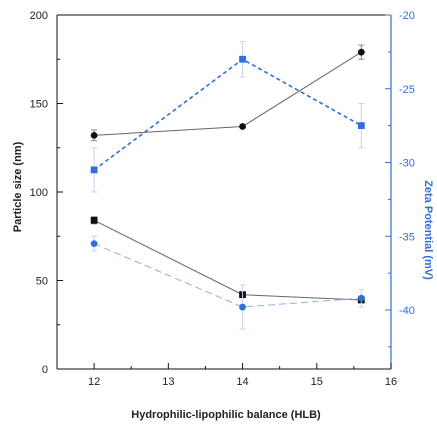  What do you see at coordinates (317, 382) in the screenshot?
I see `x-tick-label: 15` at bounding box center [317, 382].